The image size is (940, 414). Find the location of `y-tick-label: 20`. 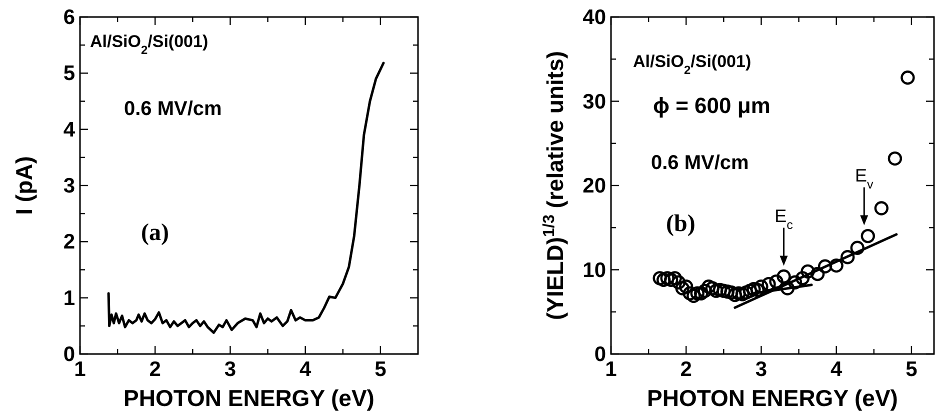

y-tick-label: 20 is located at coordinates (594, 186).